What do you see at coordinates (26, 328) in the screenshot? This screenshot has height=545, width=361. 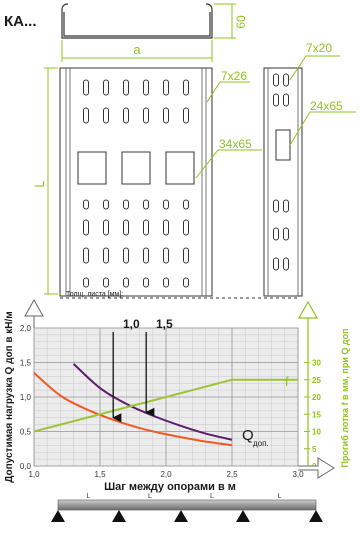 I see `y-tick-label: 2,0` at bounding box center [26, 328].